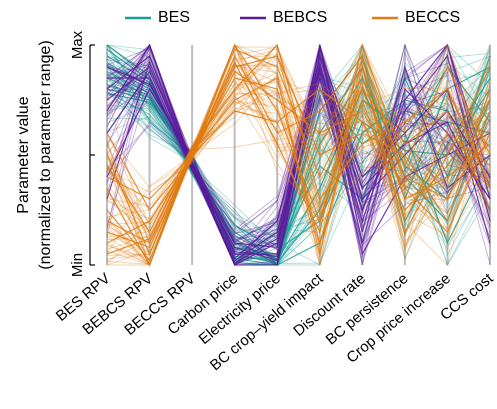 This screenshot has width=497, height=409. Describe the element at coordinates (300, 17) in the screenshot. I see `legend-label-bebcs: BEBCS` at that location.